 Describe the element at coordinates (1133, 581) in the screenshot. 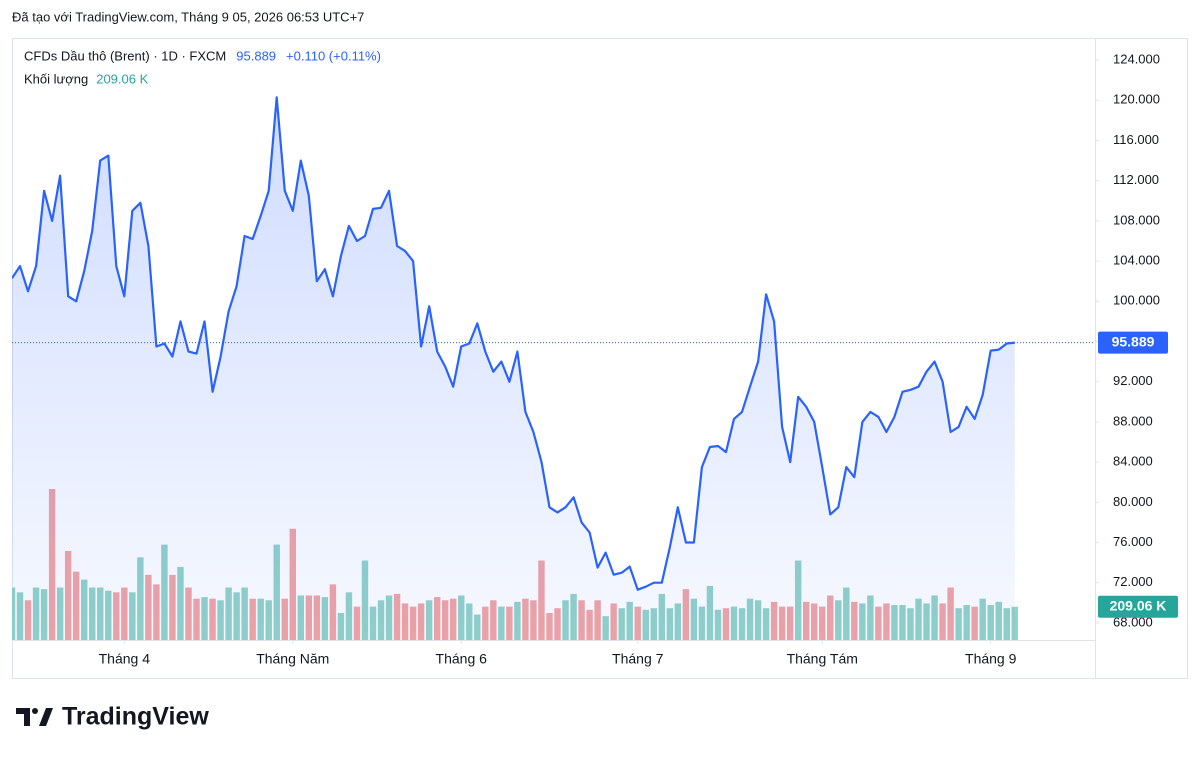

I see `y-tick-label: 72.000` at that location.